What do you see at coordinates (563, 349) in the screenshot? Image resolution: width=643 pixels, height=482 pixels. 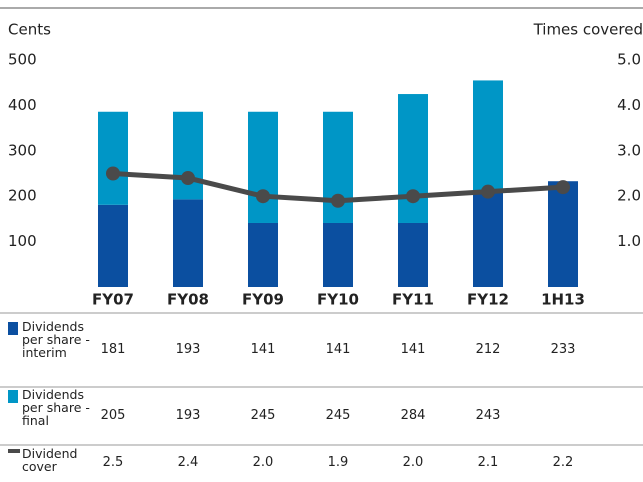 I see `table-value: 233` at bounding box center [563, 349].